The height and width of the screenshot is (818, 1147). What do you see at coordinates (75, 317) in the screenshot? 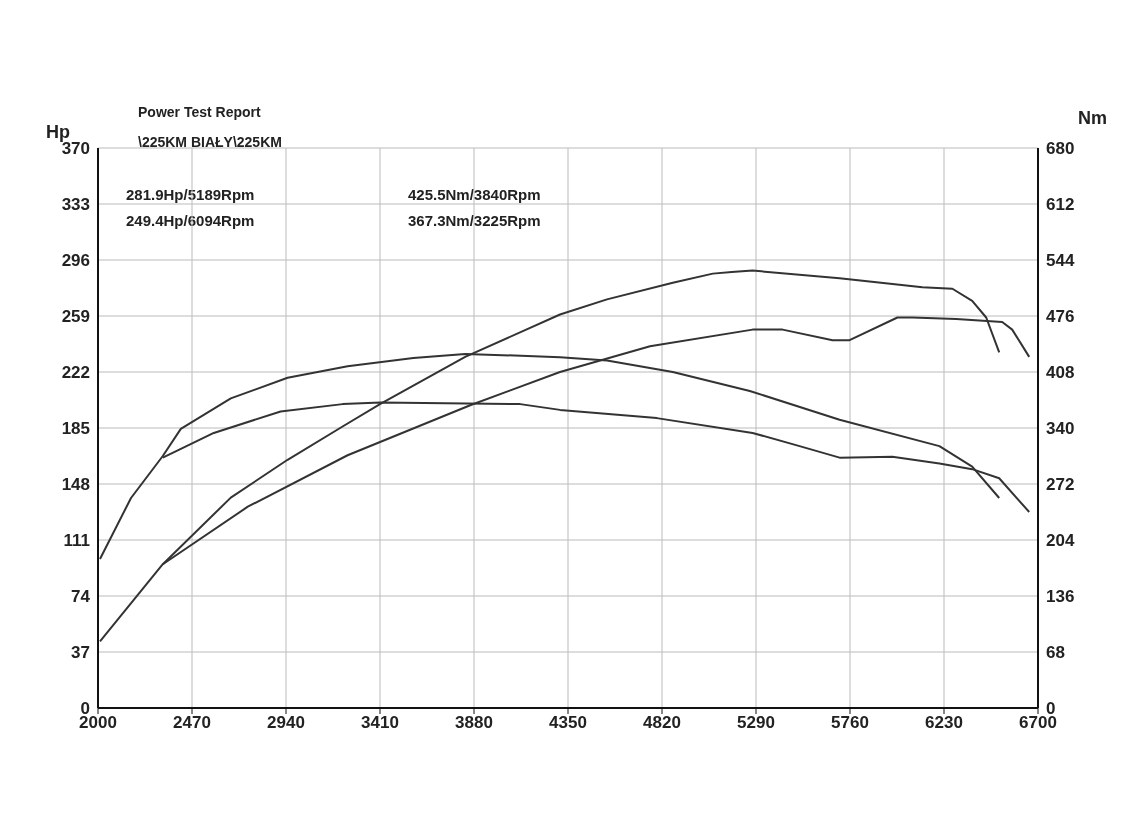
I see `y-tick-label: 259` at bounding box center [75, 317].